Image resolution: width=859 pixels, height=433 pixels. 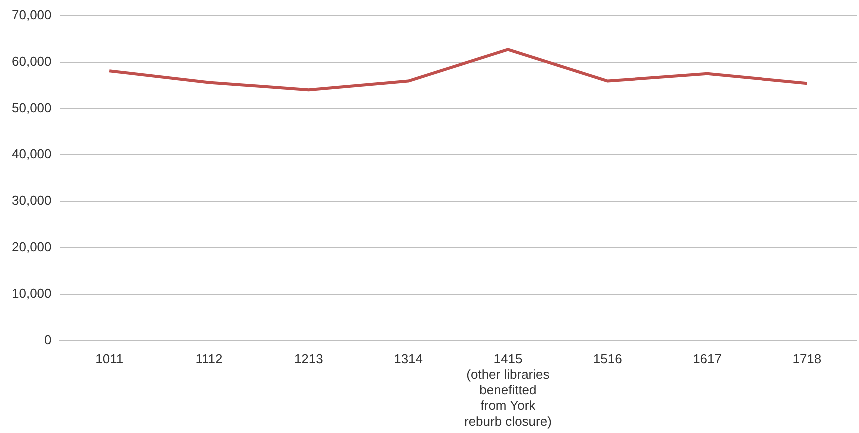 I want to click on x-tick-label: 1112, so click(x=209, y=358).